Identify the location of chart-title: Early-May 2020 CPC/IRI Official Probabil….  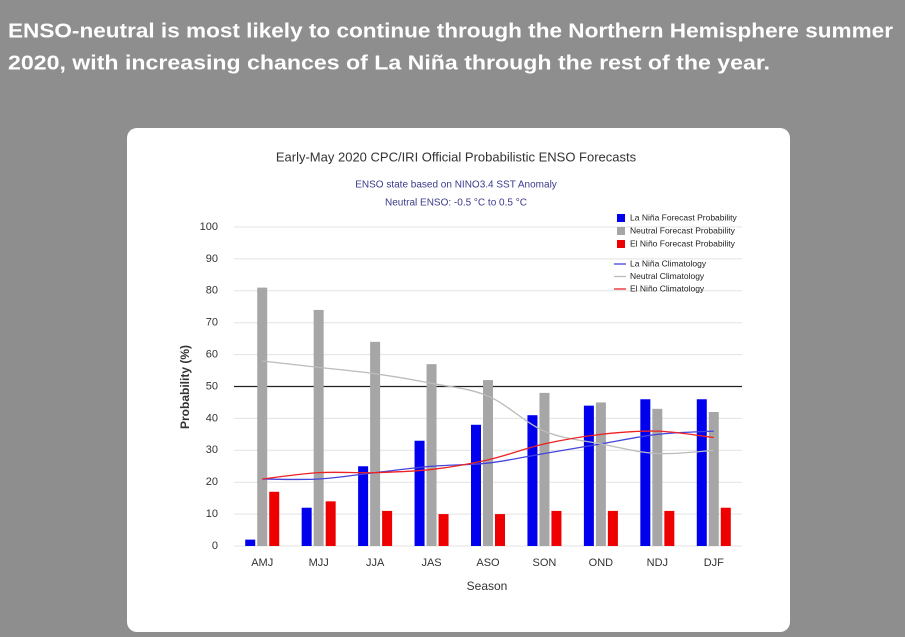
(456, 156).